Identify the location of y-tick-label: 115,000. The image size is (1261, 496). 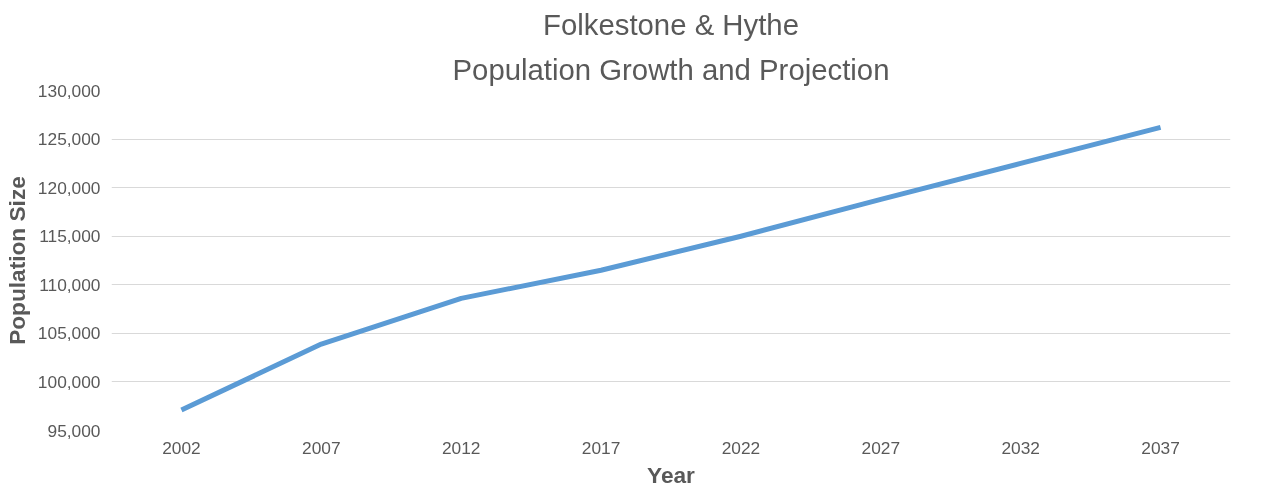
(70, 236).